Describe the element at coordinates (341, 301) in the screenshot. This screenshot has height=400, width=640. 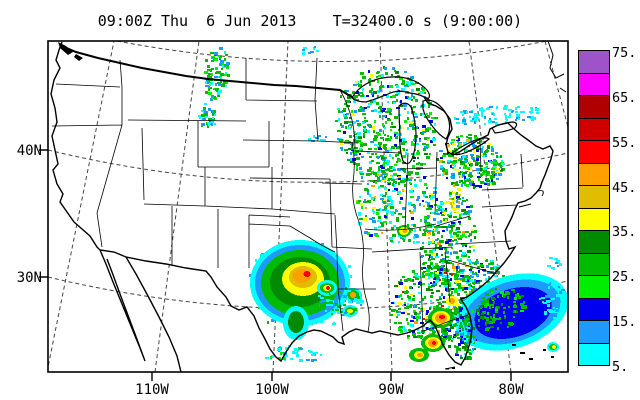
I see `louisiana-specks` at that location.